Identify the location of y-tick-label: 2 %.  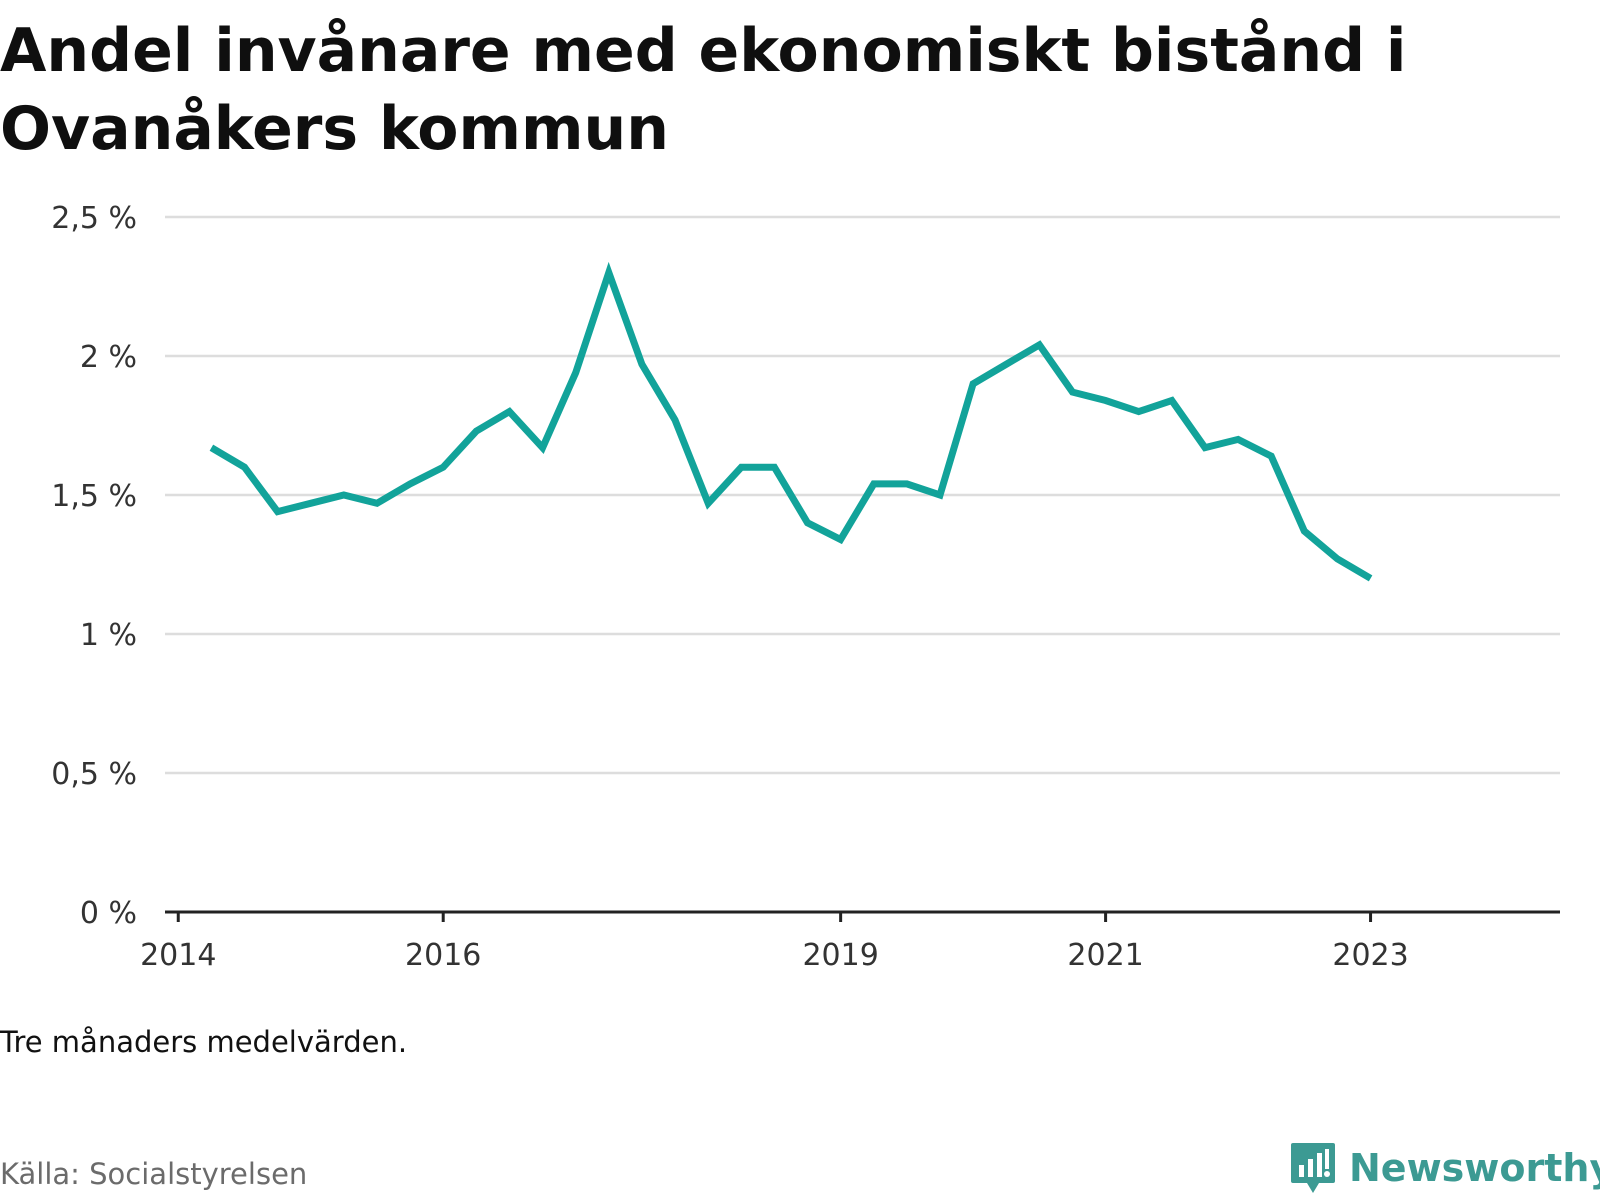
(108, 357).